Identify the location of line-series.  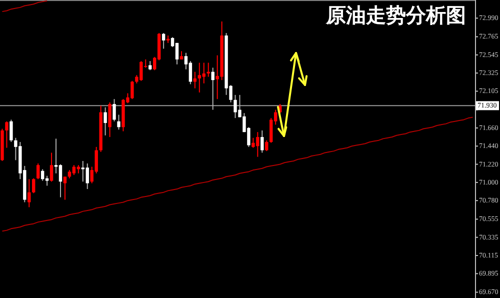
(25, 6).